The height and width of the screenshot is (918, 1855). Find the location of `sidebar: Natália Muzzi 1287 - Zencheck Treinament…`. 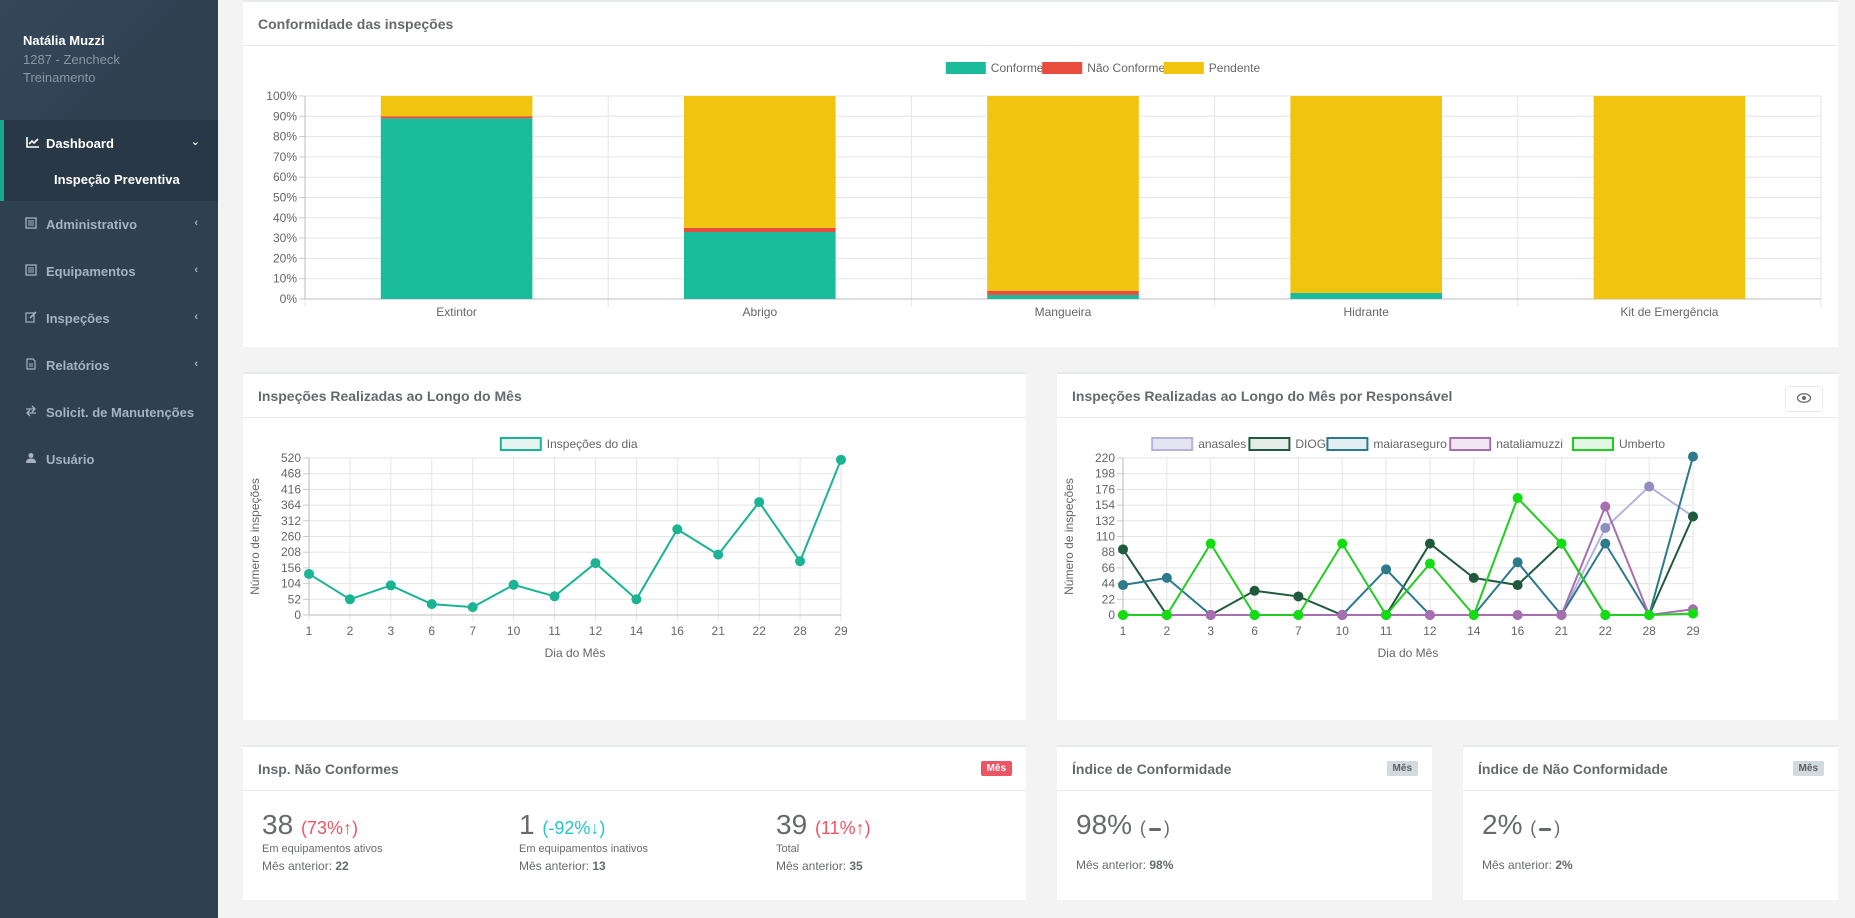

sidebar: Natália Muzzi 1287 - Zencheck Treinament… is located at coordinates (109, 459).